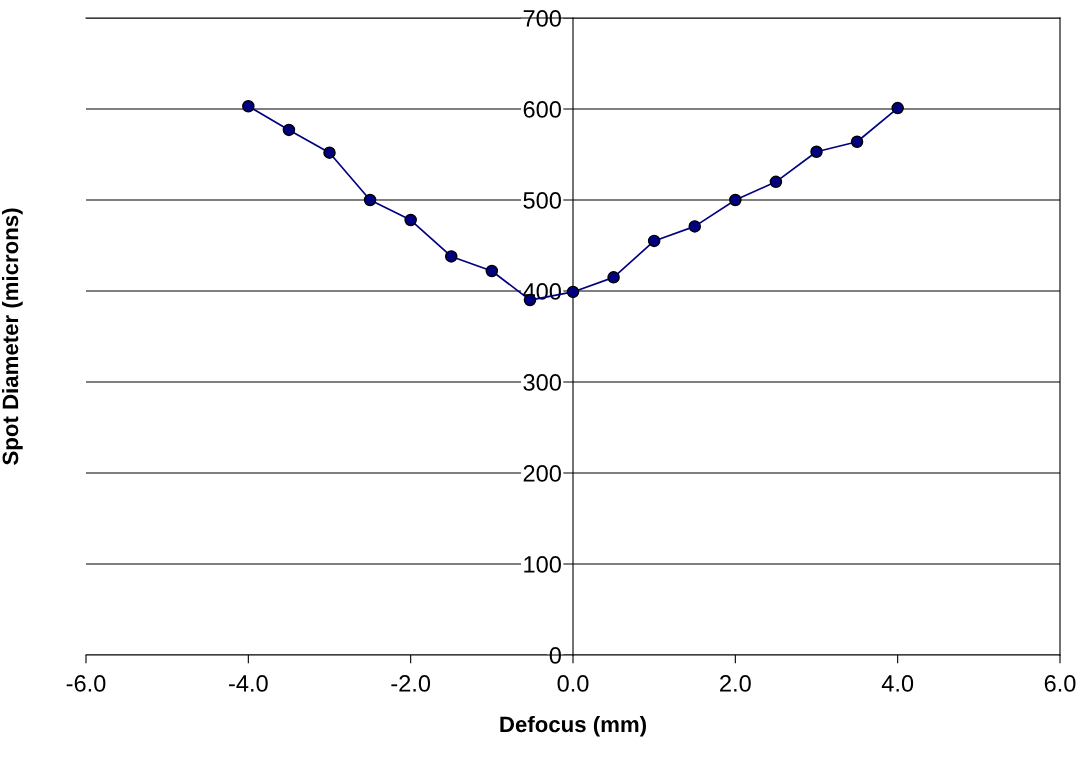  Describe the element at coordinates (248, 683) in the screenshot. I see `x-tick-label: -4.0` at that location.